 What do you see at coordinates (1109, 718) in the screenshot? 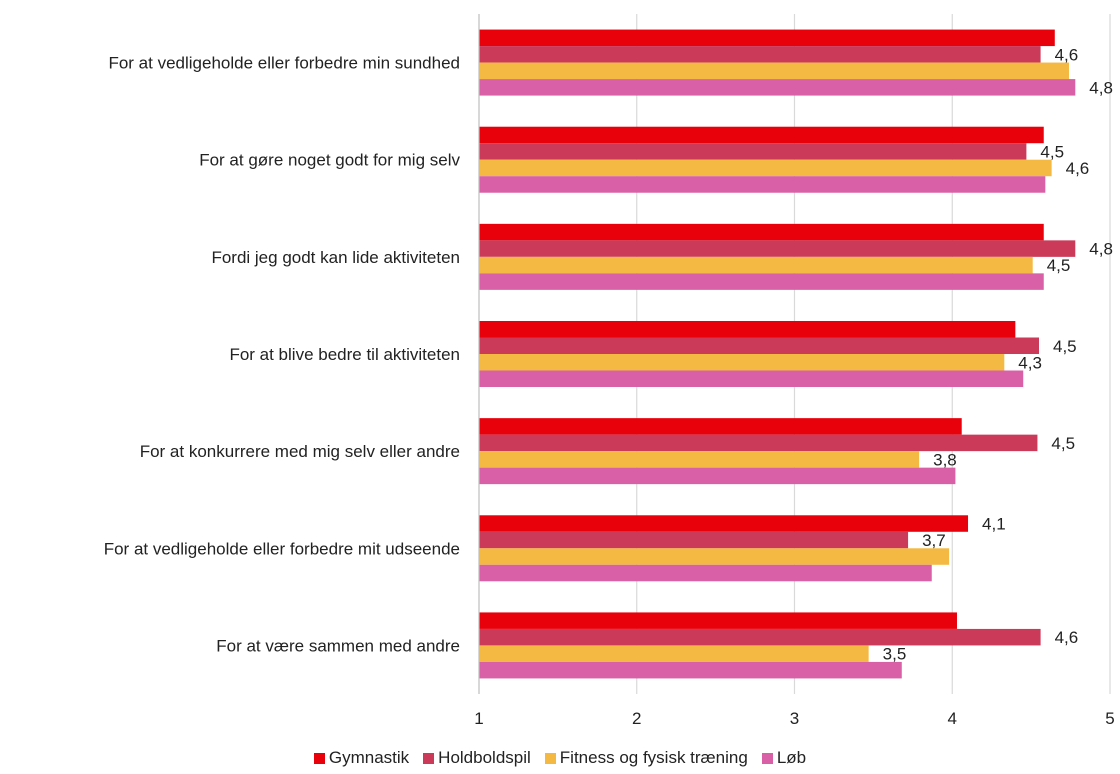
I see `x-tick-label: 5` at bounding box center [1109, 718].